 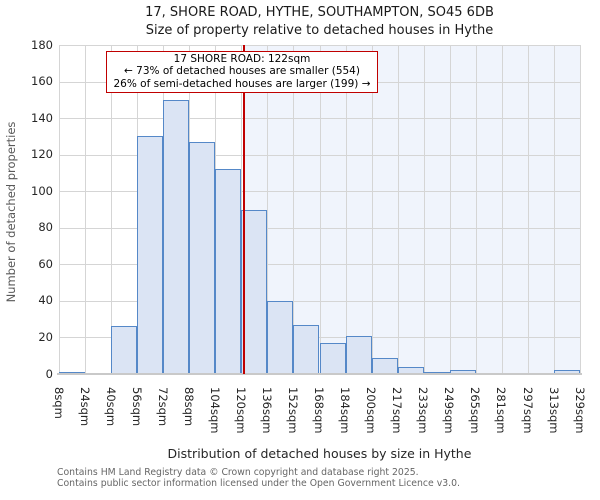 What do you see at coordinates (42, 190) in the screenshot?
I see `y-tick-label: 100` at bounding box center [42, 190].